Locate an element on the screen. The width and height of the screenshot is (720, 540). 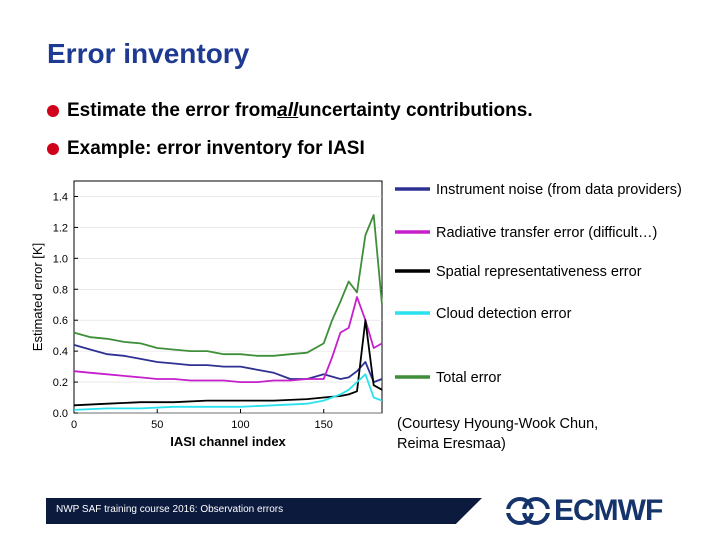
bullet-emphasis: all is located at coordinates (288, 110).